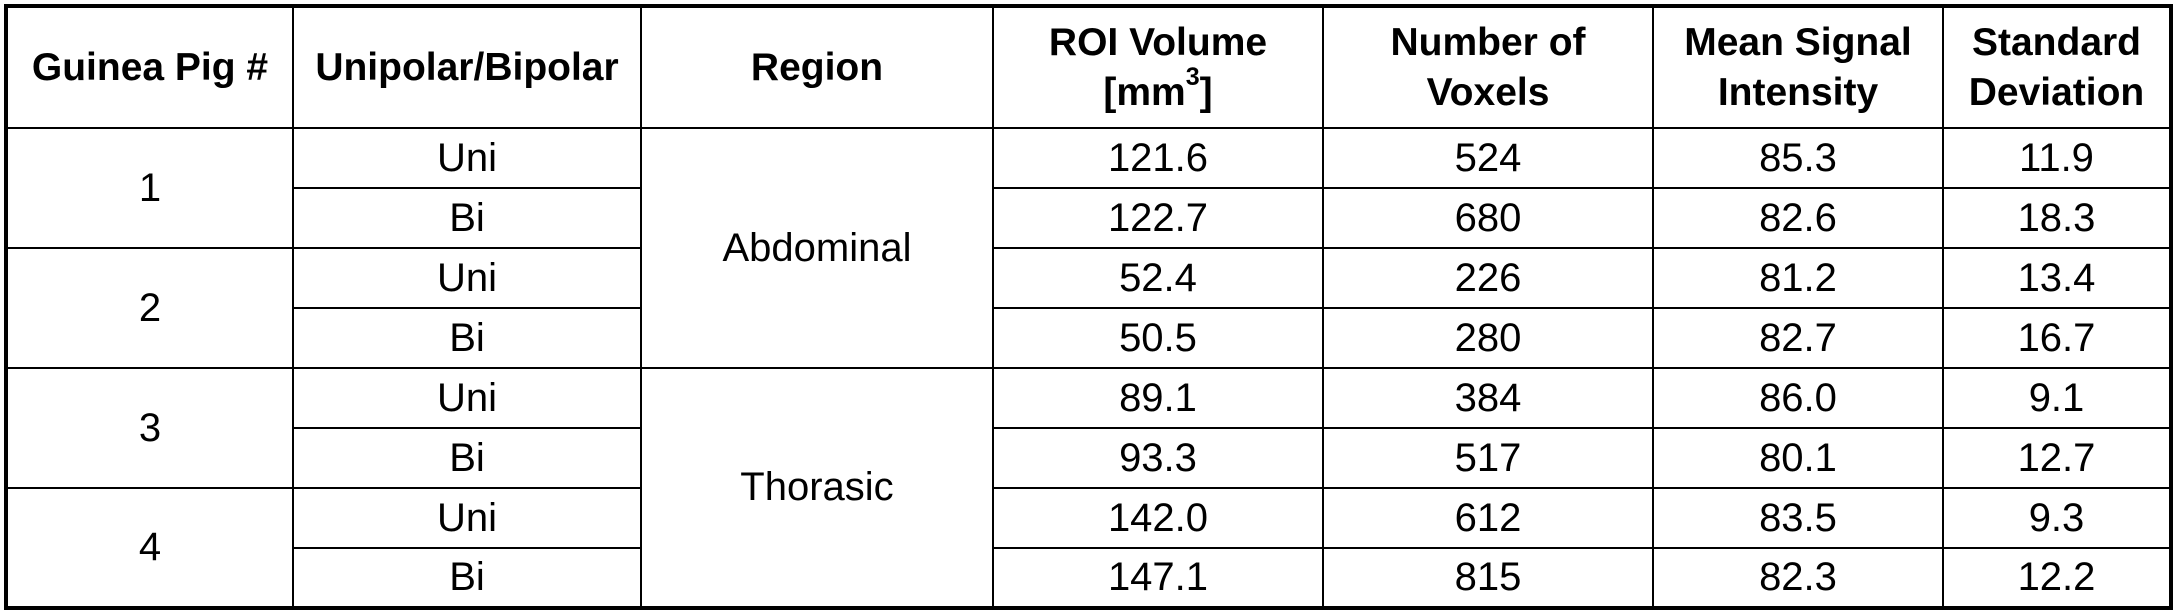 The image size is (2173, 614). I want to click on cell-std-dev: 11.9, so click(2057, 158).